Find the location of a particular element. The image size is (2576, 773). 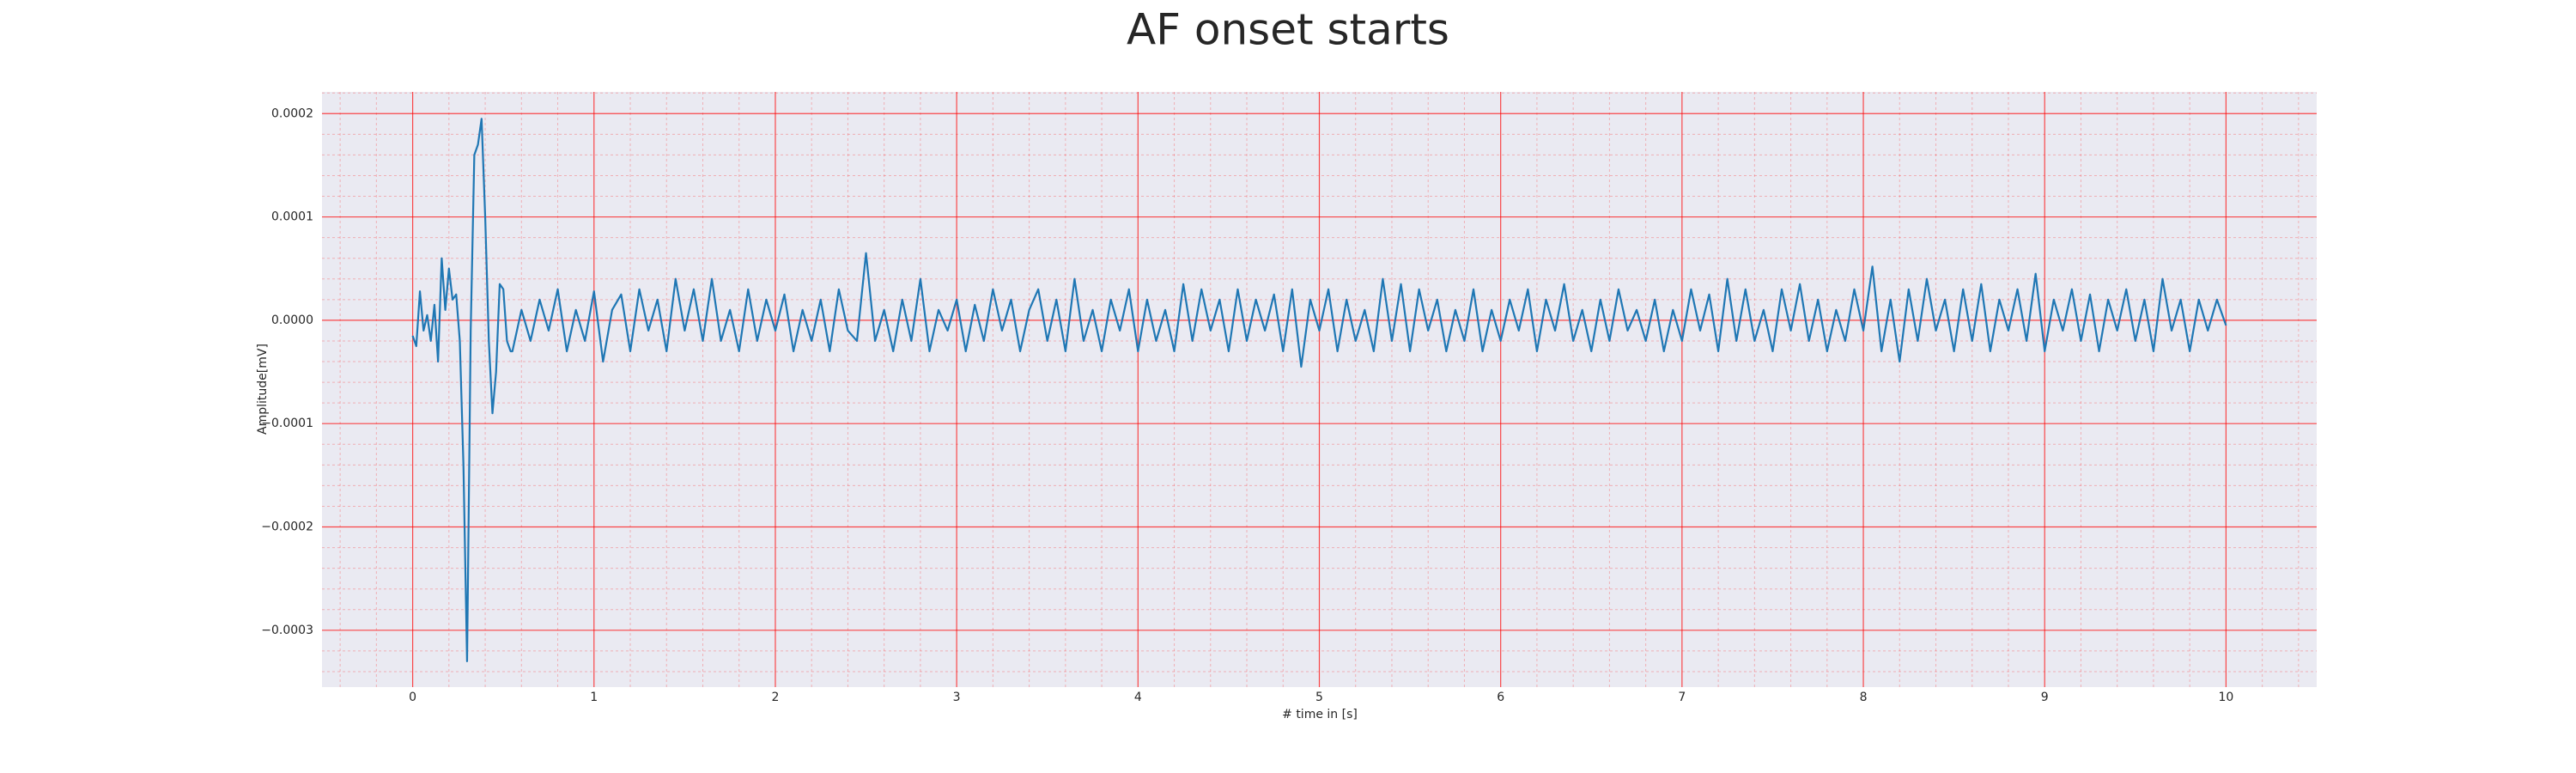

y-tick-label: 0.0001 is located at coordinates (292, 217).